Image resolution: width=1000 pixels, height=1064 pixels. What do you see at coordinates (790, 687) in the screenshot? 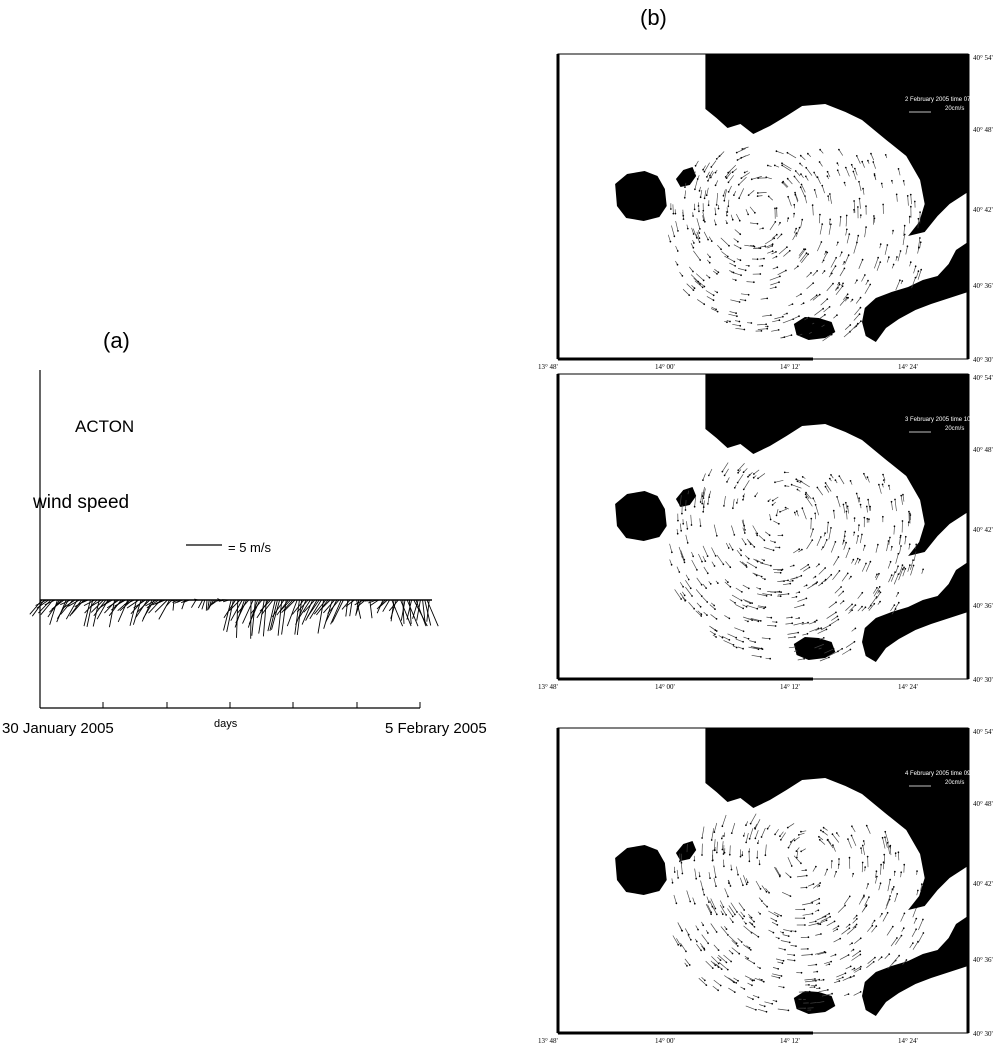
I see `lon-label: 14° 12'` at bounding box center [790, 687].